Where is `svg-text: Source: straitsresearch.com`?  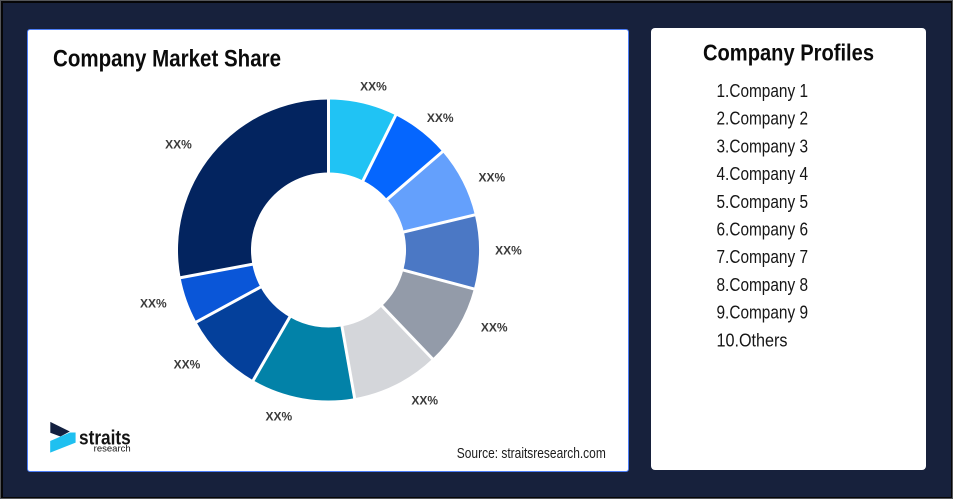 svg-text: Source: straitsresearch.com is located at coordinates (531, 454).